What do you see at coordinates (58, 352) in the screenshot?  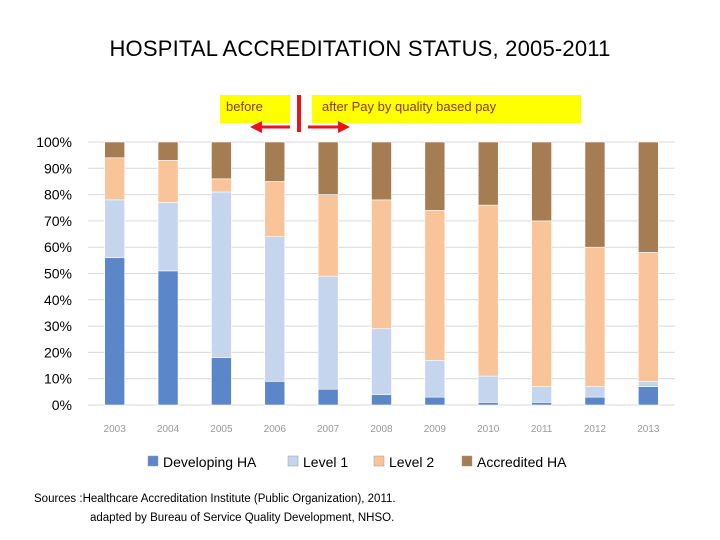 I see `y-tick-label: 20%` at bounding box center [58, 352].